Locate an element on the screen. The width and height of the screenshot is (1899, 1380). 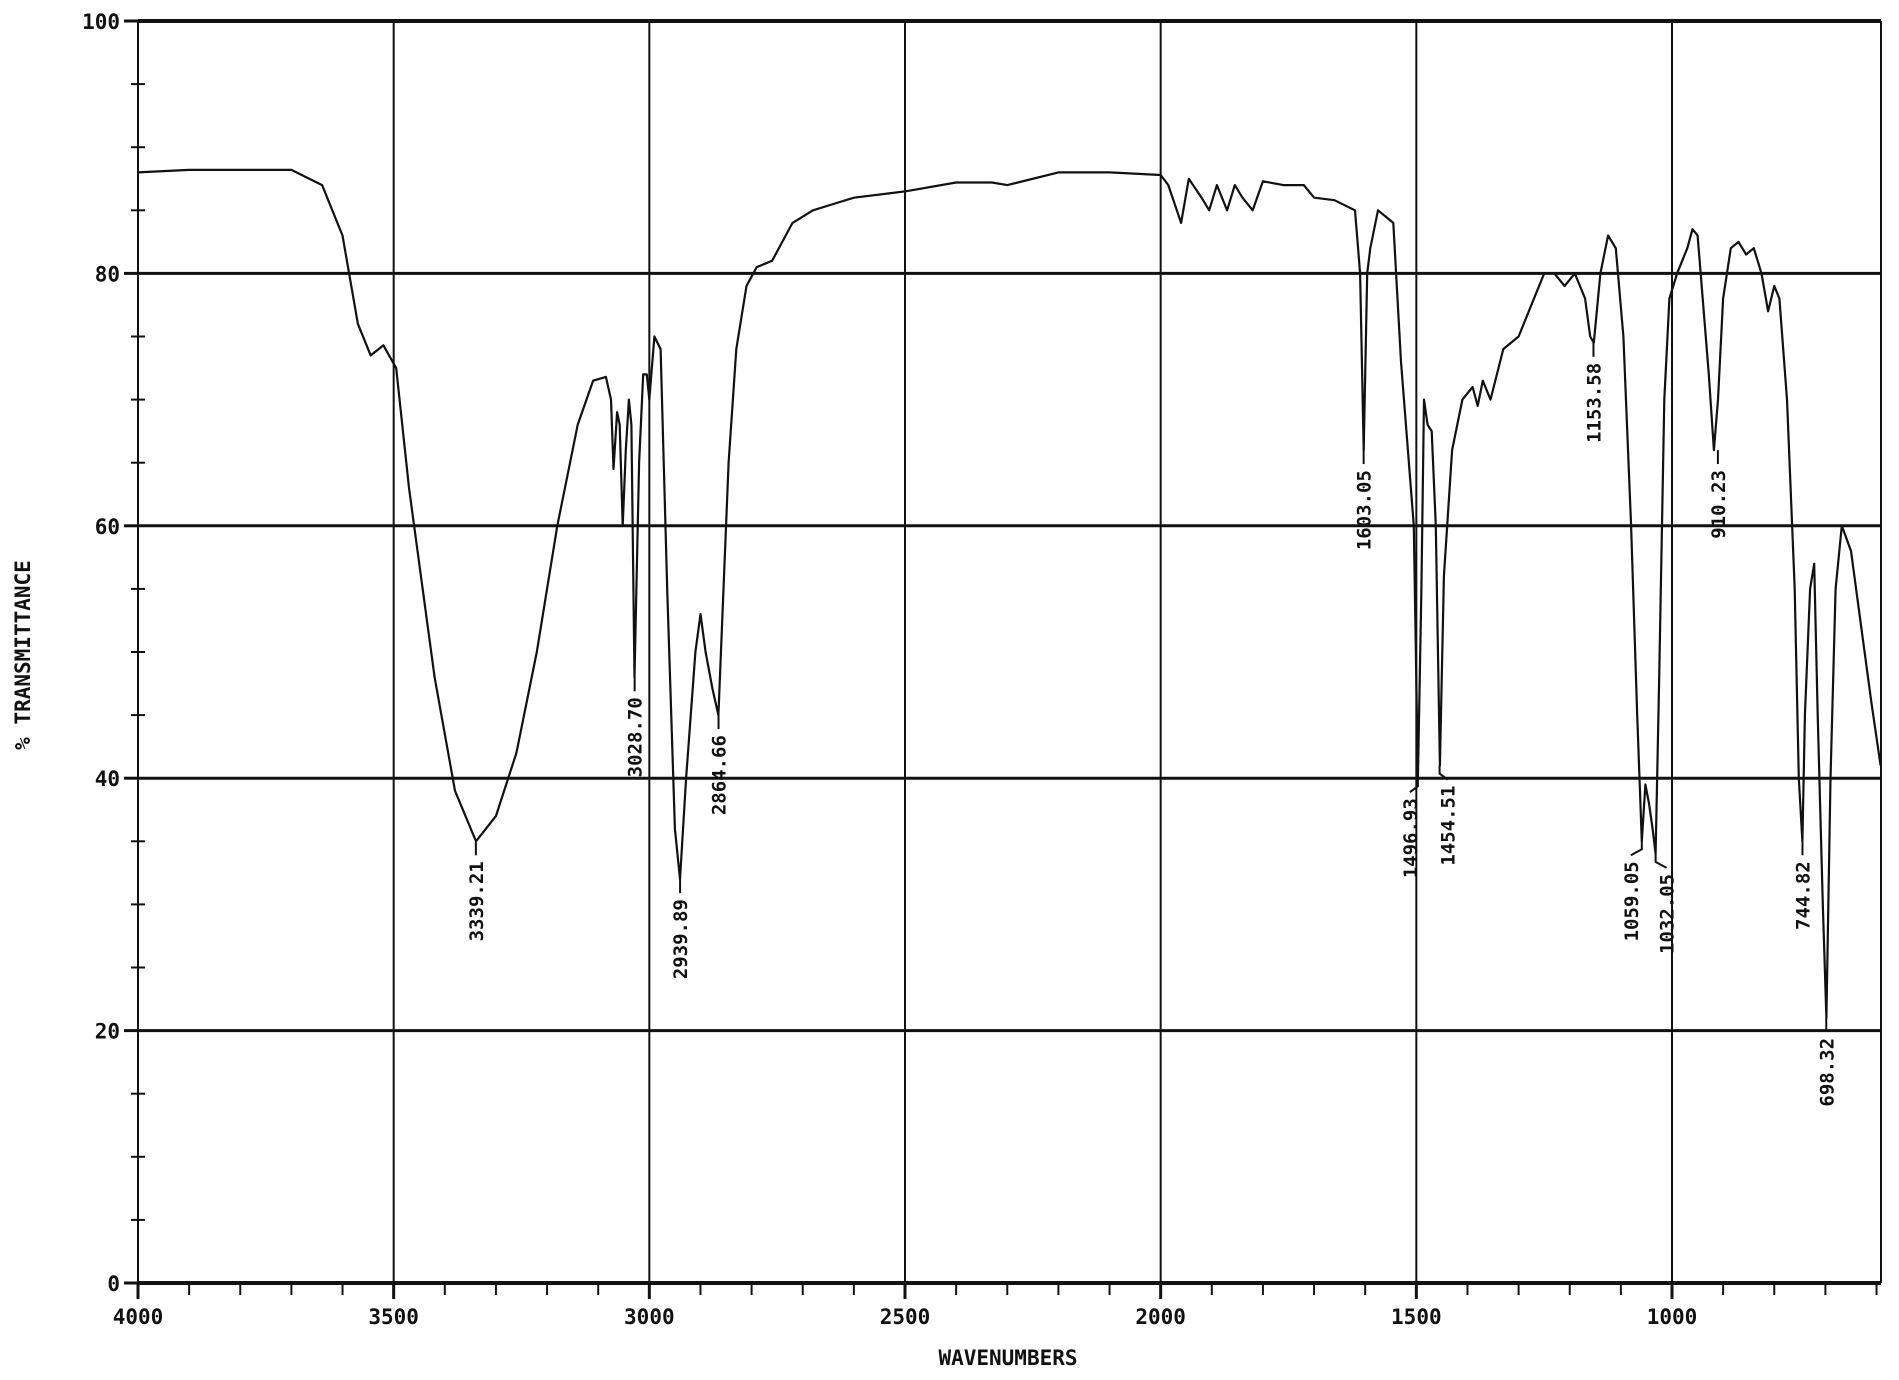
peak-label: 2939.89 is located at coordinates (681, 939).